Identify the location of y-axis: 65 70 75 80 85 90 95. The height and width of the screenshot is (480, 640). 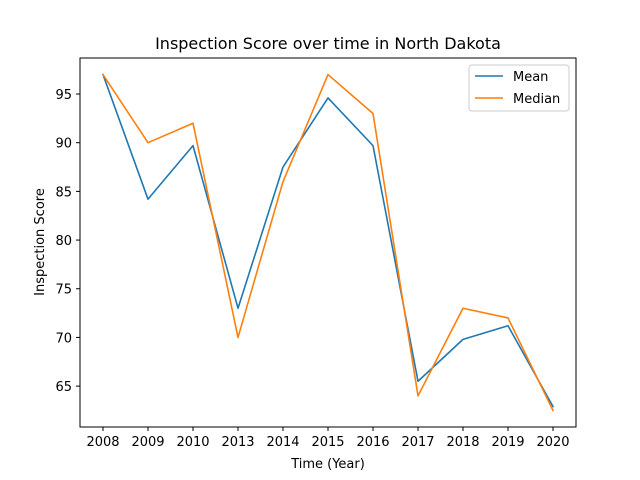
(67, 241).